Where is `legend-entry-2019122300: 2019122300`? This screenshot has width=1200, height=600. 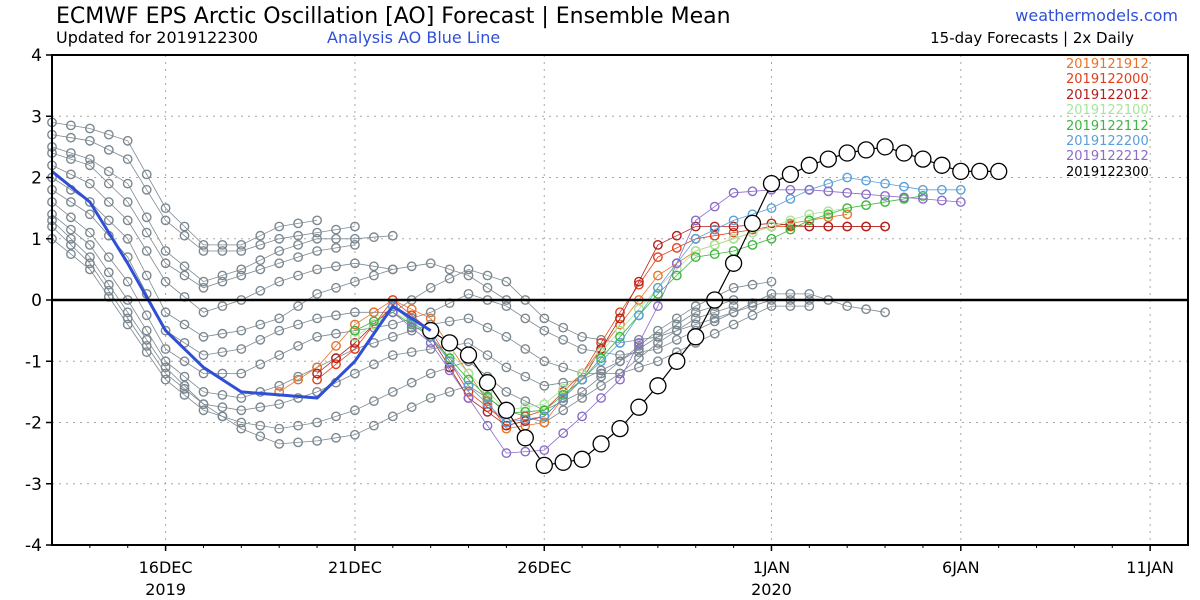
legend-entry-2019122300: 2019122300 is located at coordinates (1107, 172).